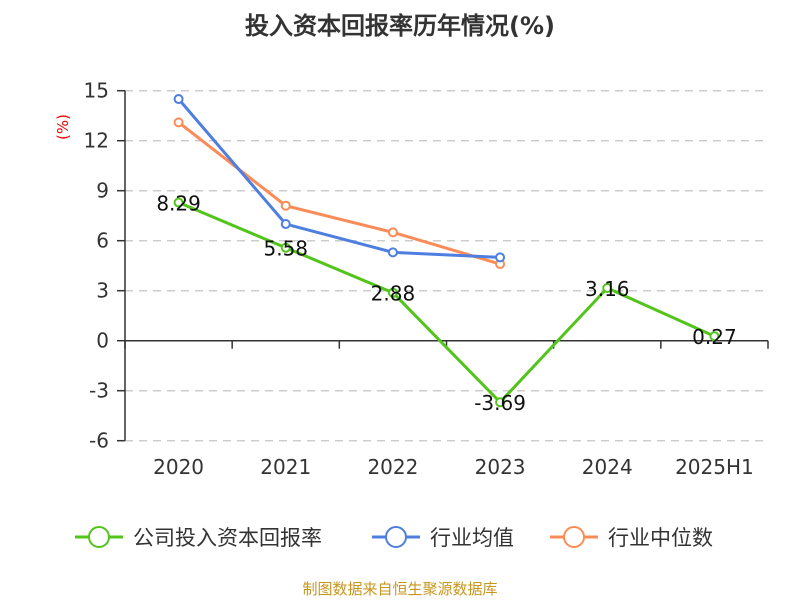 Image resolution: width=800 pixels, height=600 pixels. Describe the element at coordinates (96, 141) in the screenshot. I see `y-tick-label: 12` at that location.